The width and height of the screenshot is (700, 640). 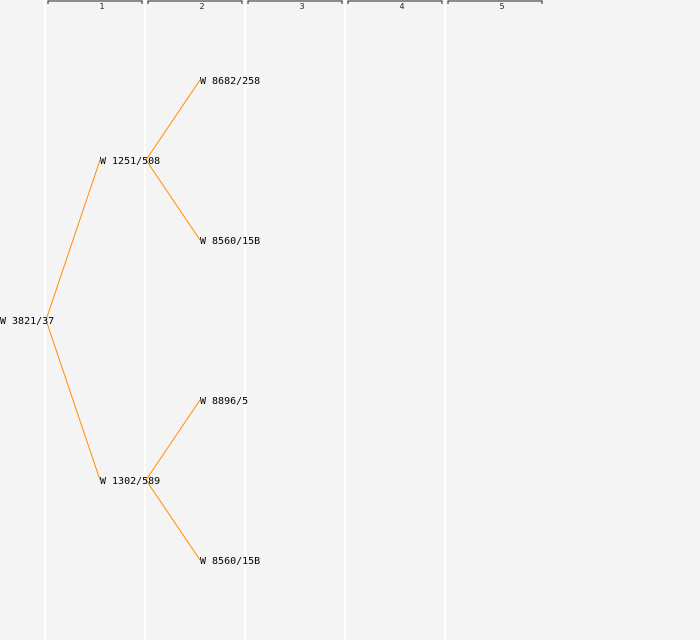 I want to click on individual-label: W 1251/508, so click(x=130, y=161).